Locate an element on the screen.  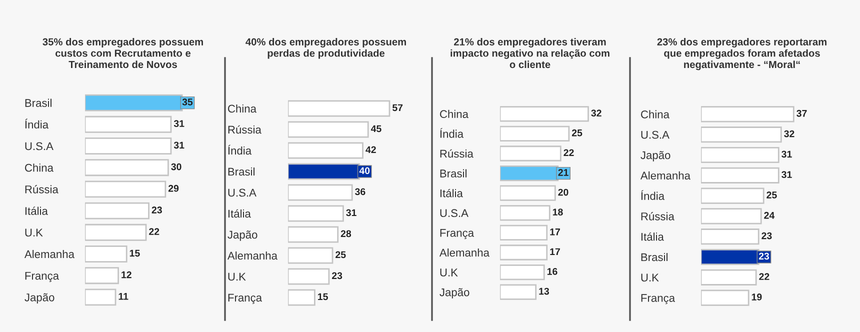
data-label: 45 is located at coordinates (376, 128).